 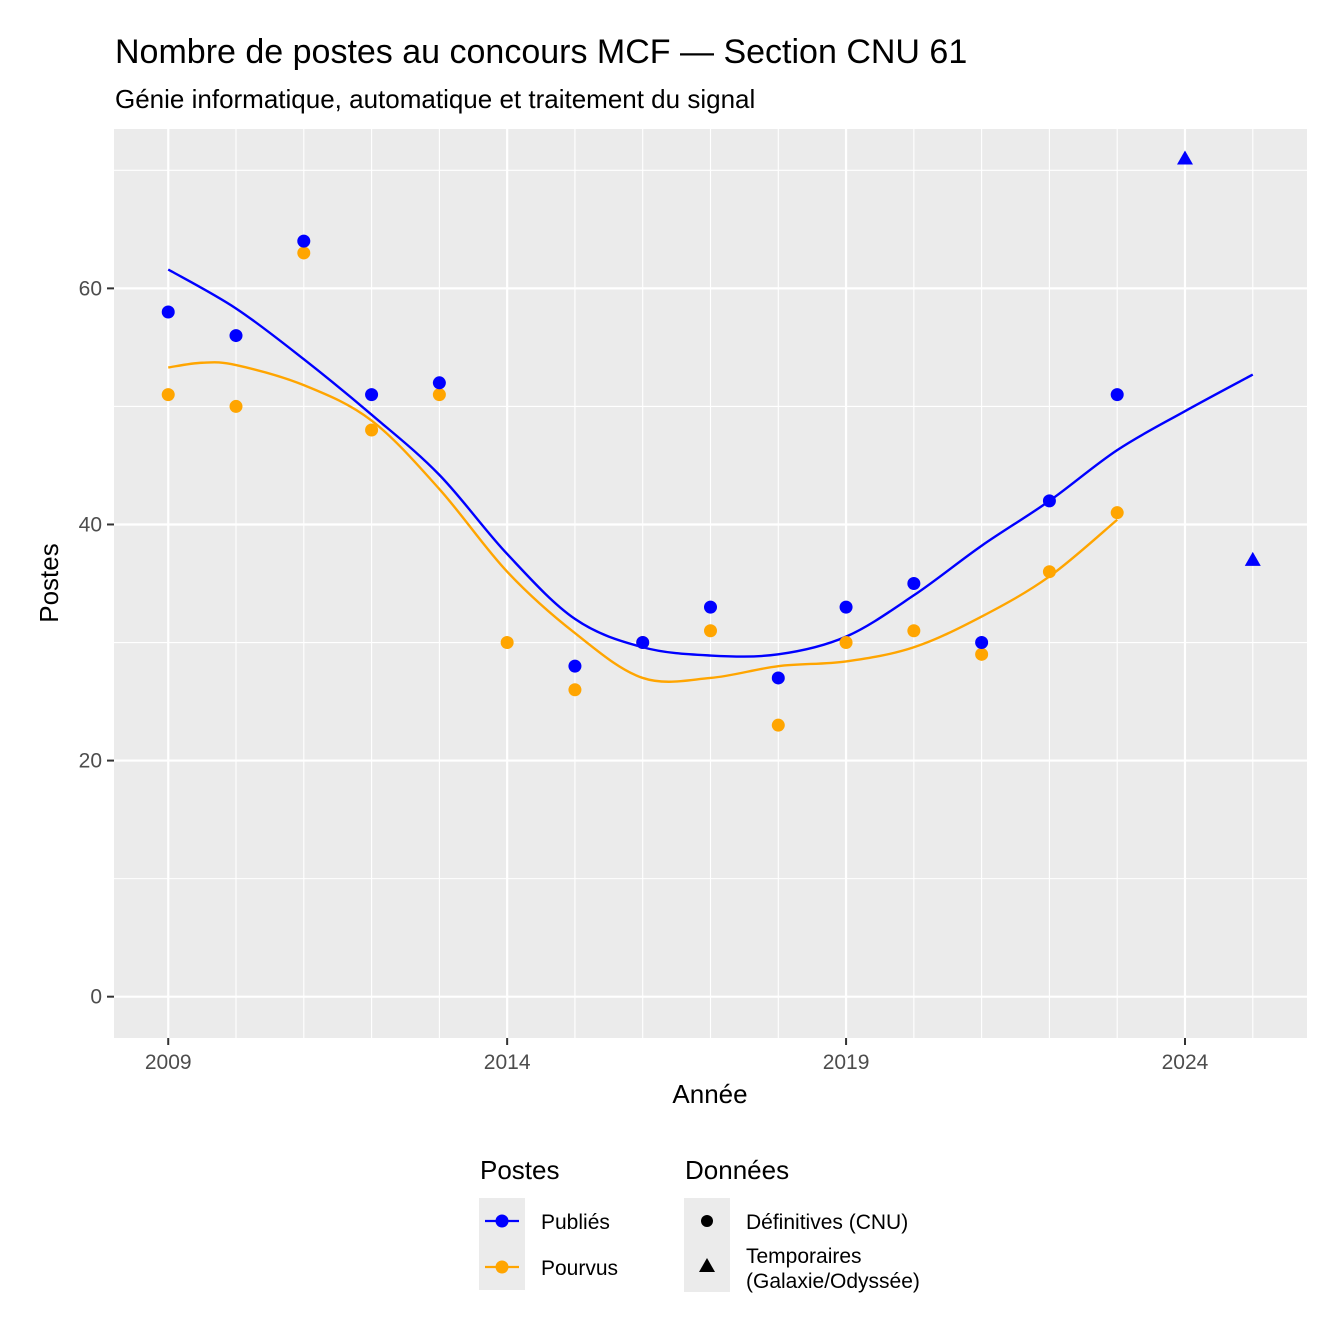 What do you see at coordinates (833, 1281) in the screenshot?
I see `legend-temporaires-label-line2: (Galaxie/Odyssée)` at bounding box center [833, 1281].